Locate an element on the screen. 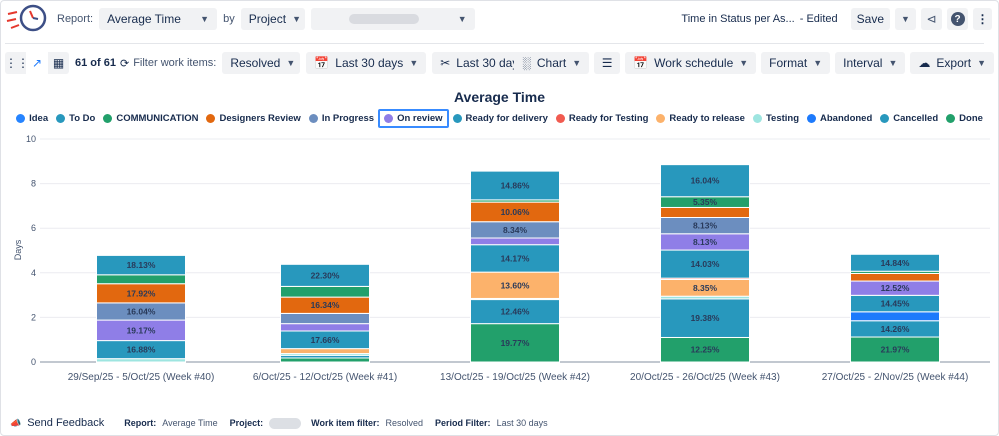 Image resolution: width=999 pixels, height=436 pixels. save-options-button: ▼ is located at coordinates (905, 19).